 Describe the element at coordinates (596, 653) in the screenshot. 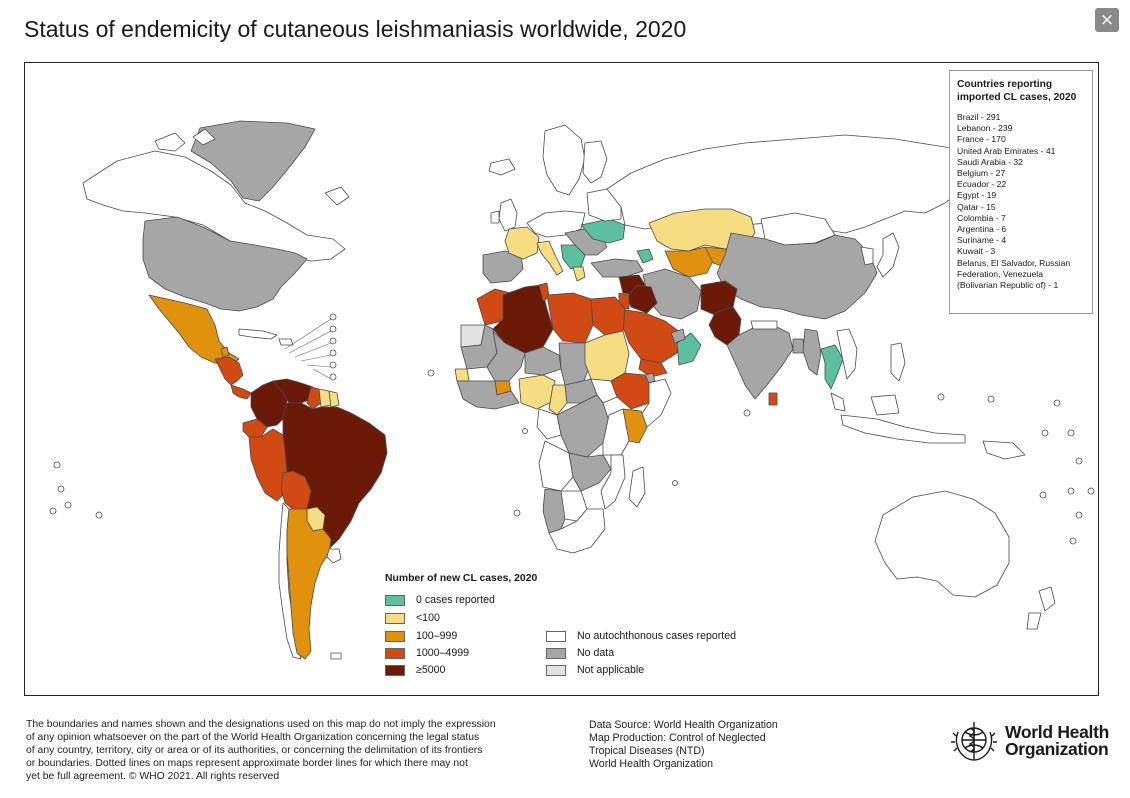

I see `legend-label: No data` at that location.